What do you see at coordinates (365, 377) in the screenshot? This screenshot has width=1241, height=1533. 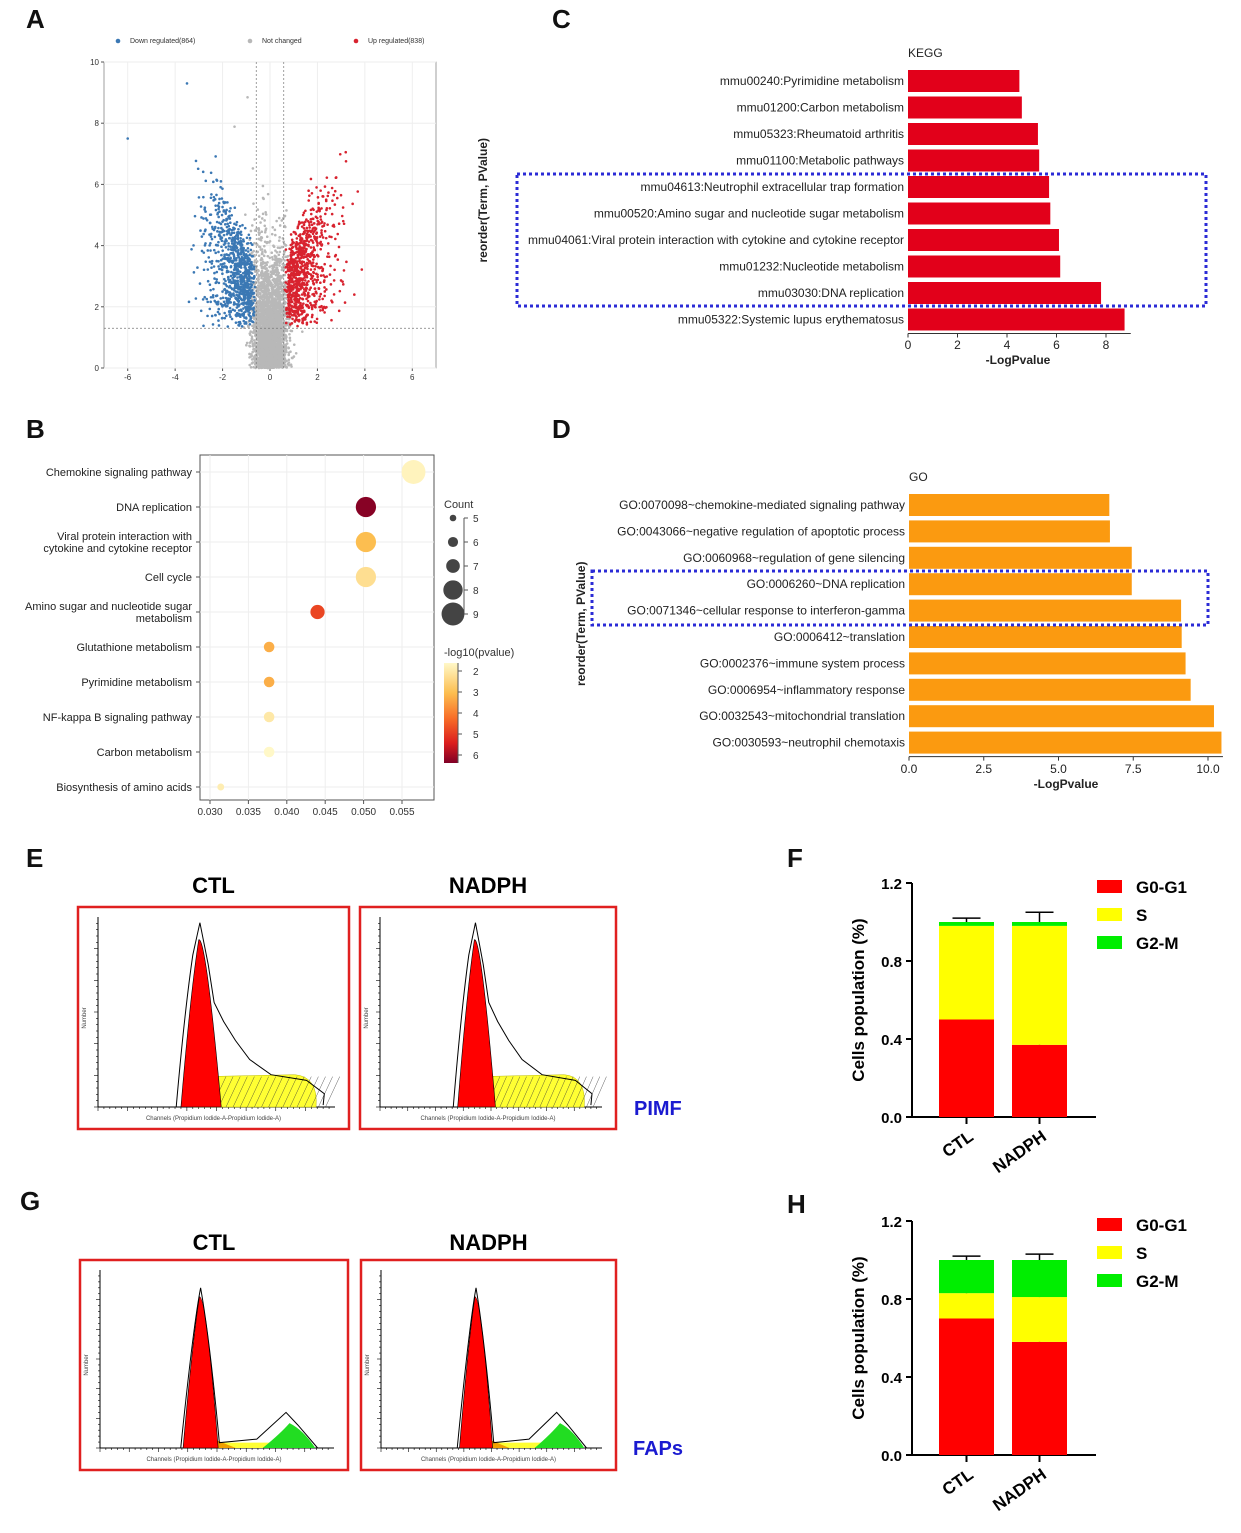 I see `x-tick-label: 4` at bounding box center [365, 377].